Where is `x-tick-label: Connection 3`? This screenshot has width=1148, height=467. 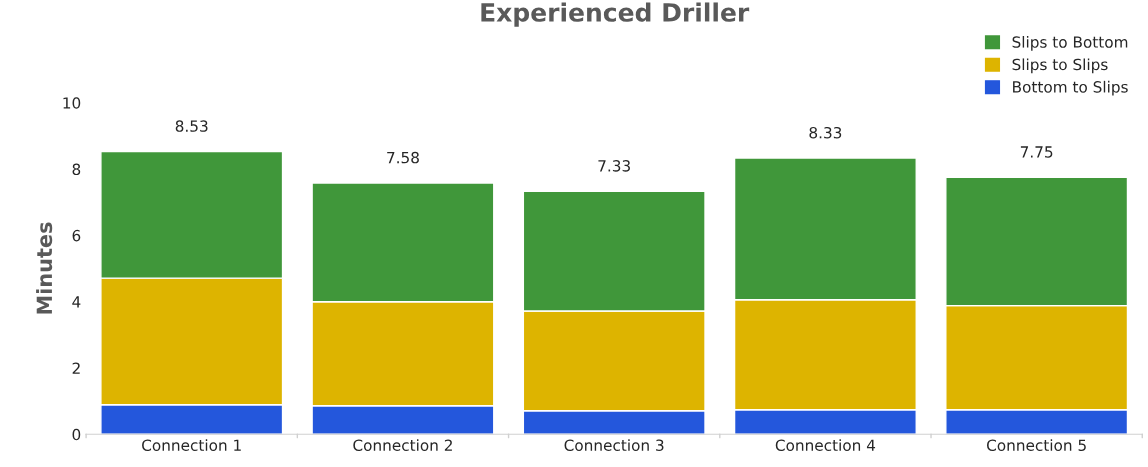 x-tick-label: Connection 3 is located at coordinates (614, 445).